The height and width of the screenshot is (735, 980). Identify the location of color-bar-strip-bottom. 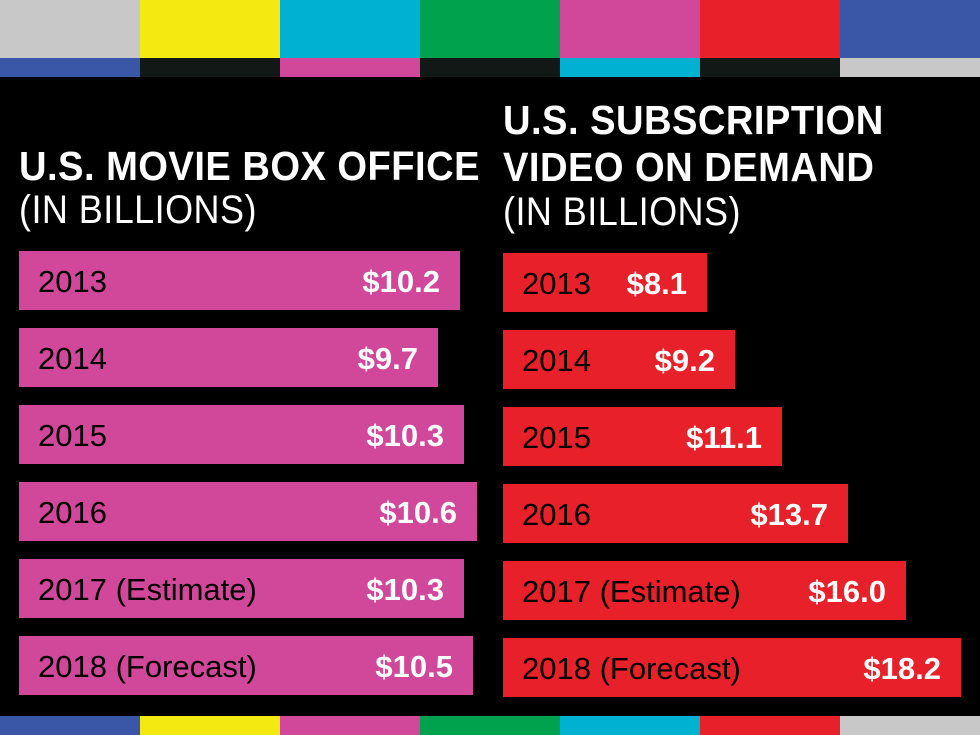
(490, 725).